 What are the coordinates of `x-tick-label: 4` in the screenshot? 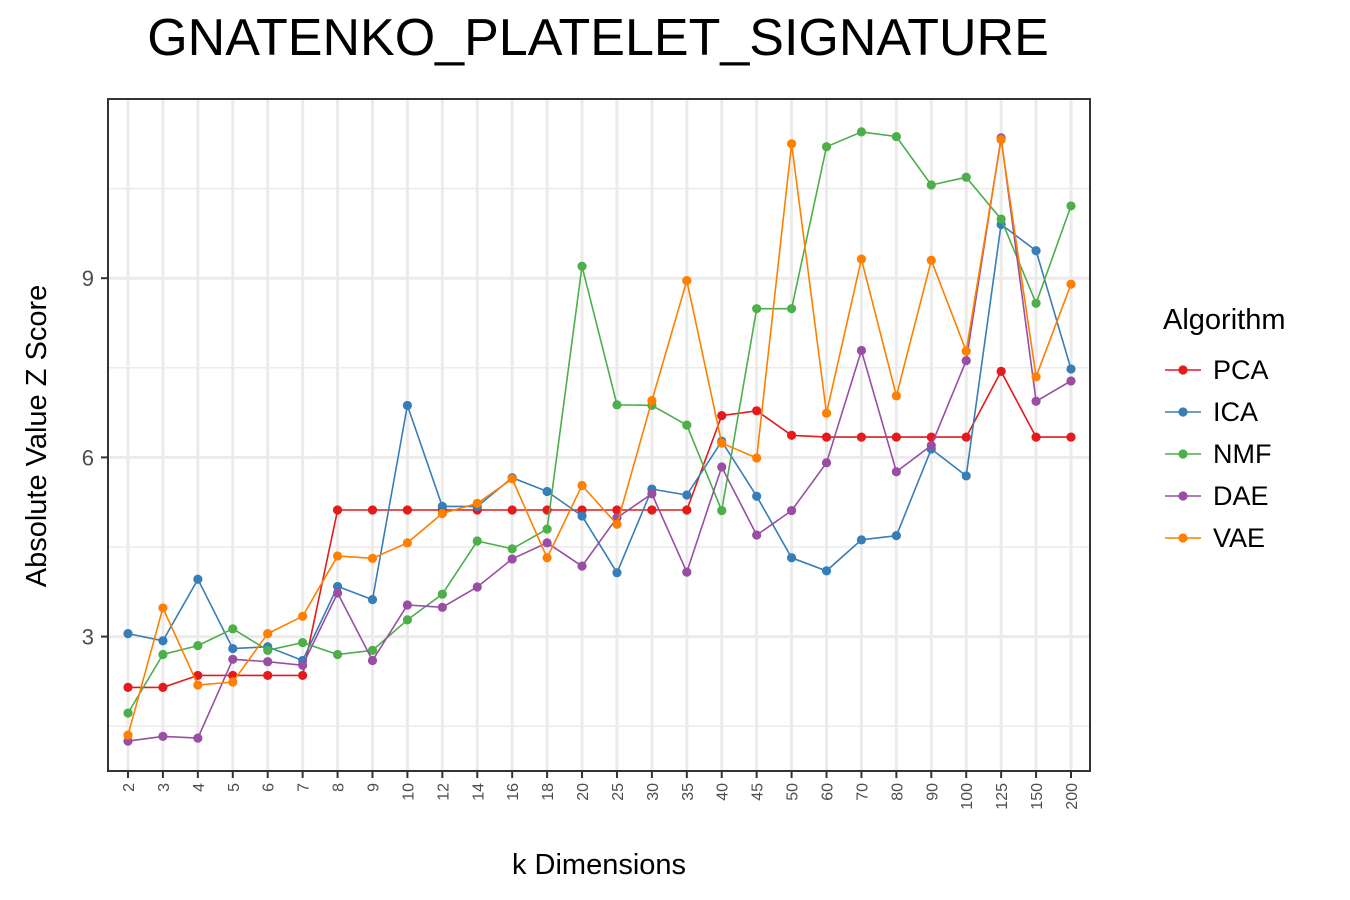 It's located at (199, 787).